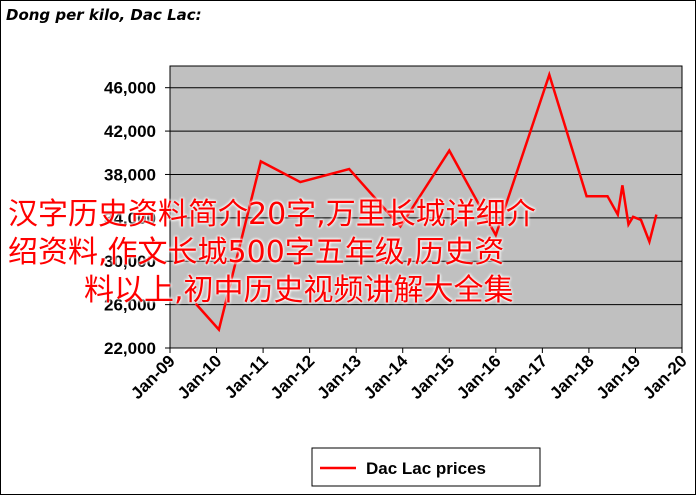  What do you see at coordinates (299, 290) in the screenshot?
I see `overlay-line-3: 料以上,初中历史视频讲解大全集` at bounding box center [299, 290].